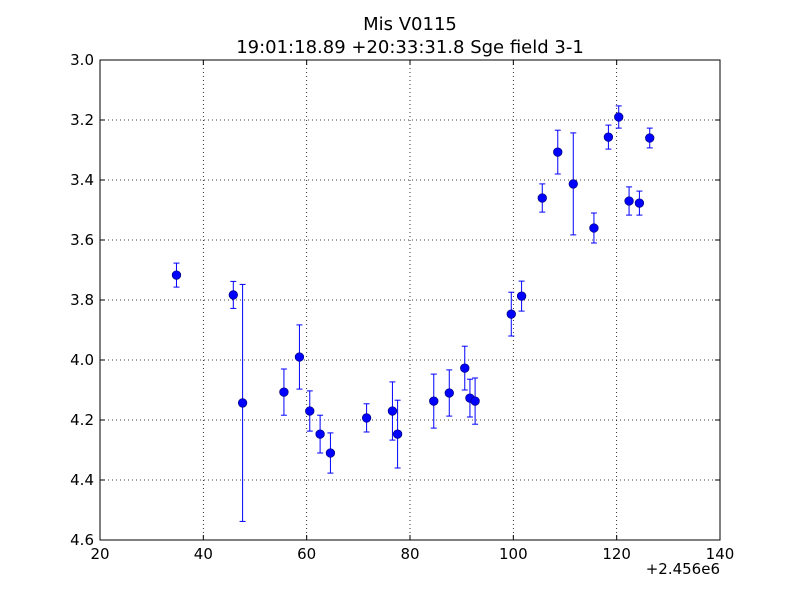  What do you see at coordinates (513, 554) in the screenshot?
I see `x-tick-label: 100` at bounding box center [513, 554].